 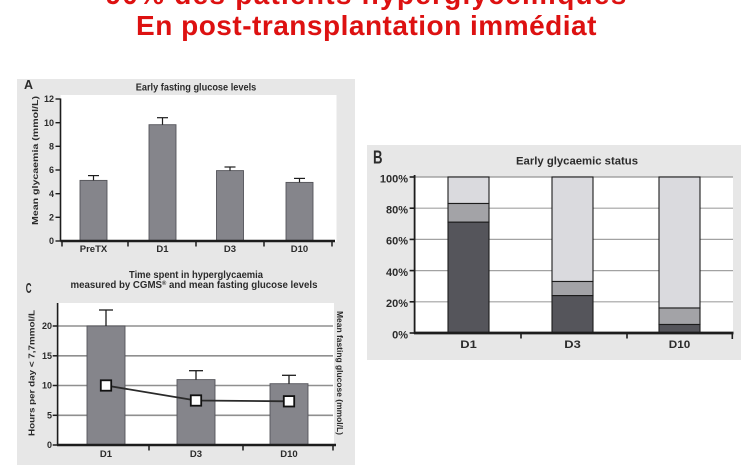 I want to click on svg-text: 100%, so click(x=394, y=179).